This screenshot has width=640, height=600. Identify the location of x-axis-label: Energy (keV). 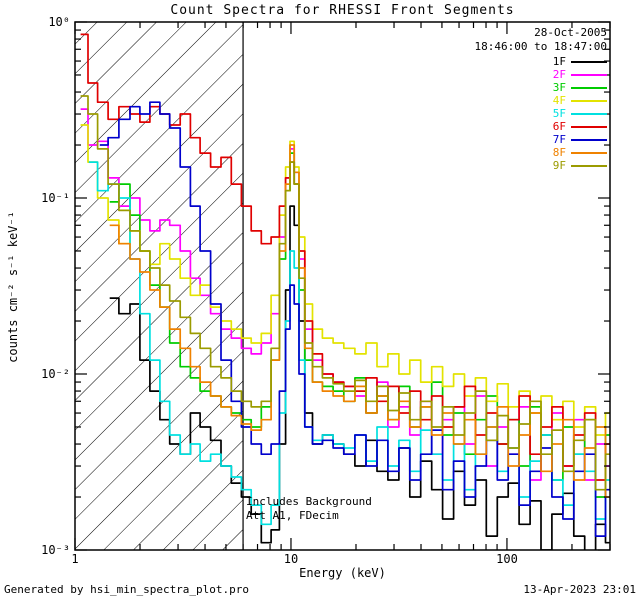
(342, 573).